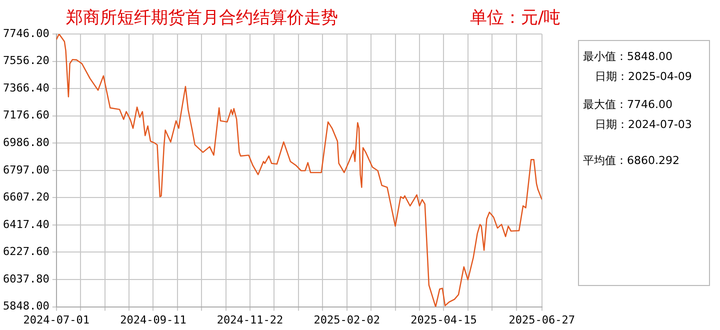 The image size is (720, 330). What do you see at coordinates (542, 319) in the screenshot?
I see `x-tick-label: 2025-06-27` at bounding box center [542, 319].